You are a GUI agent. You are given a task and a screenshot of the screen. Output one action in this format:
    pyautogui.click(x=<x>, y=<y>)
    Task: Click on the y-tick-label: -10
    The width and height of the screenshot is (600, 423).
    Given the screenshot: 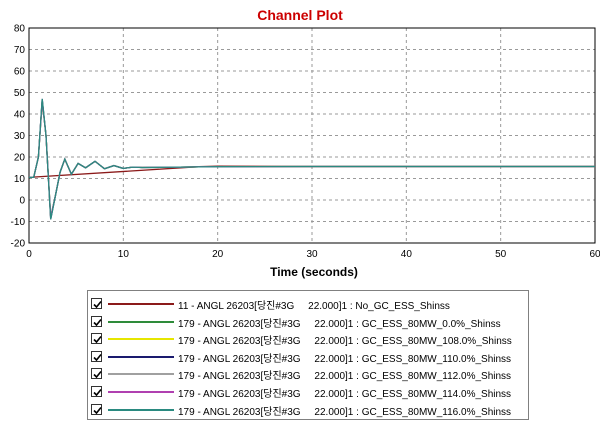 What is the action you would take?
    pyautogui.click(x=18, y=222)
    